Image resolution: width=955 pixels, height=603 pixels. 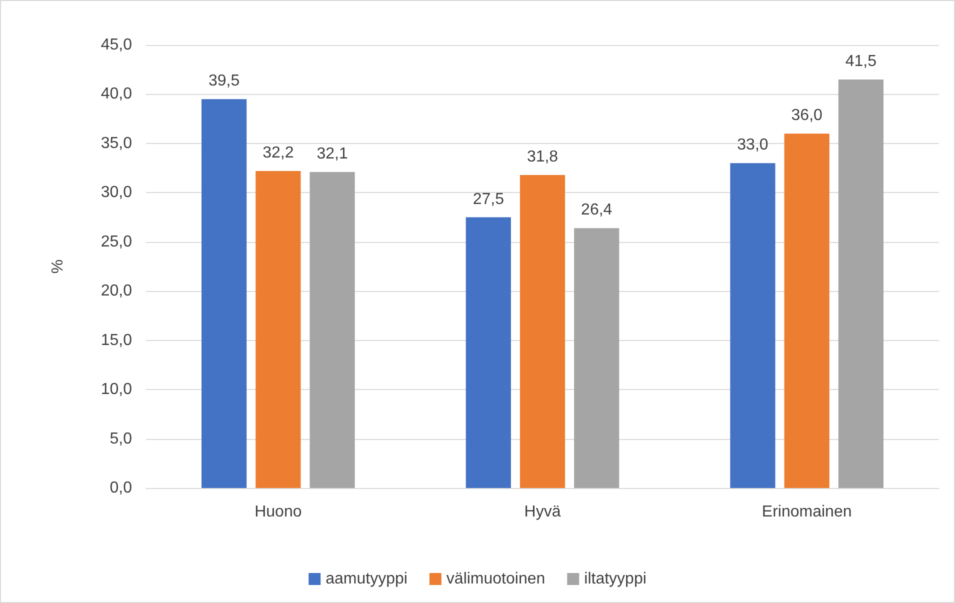 What do you see at coordinates (596, 210) in the screenshot?
I see `data-label: 26,4` at bounding box center [596, 210].